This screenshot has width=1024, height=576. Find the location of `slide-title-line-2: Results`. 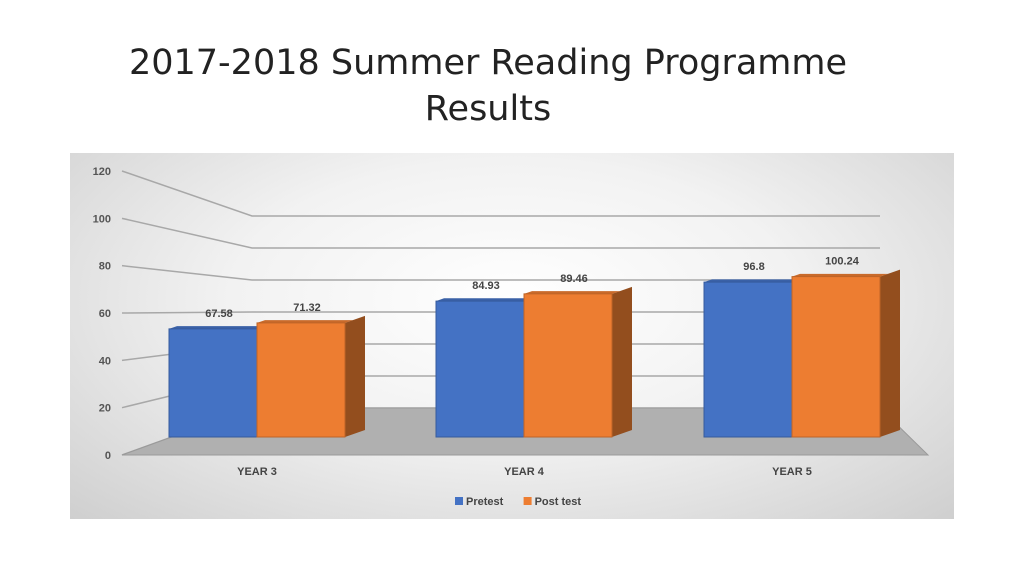

slide-title-line-2: Results is located at coordinates (488, 109).